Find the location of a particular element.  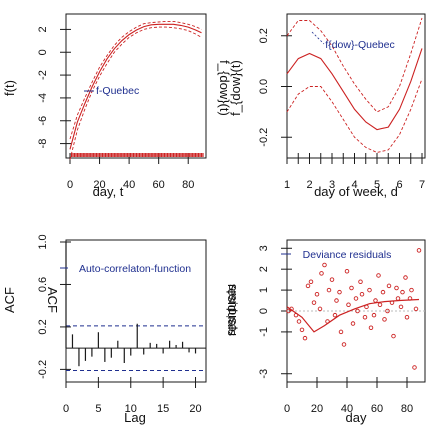

y-tick-label: 0.0 is located at coordinates (264, 86).